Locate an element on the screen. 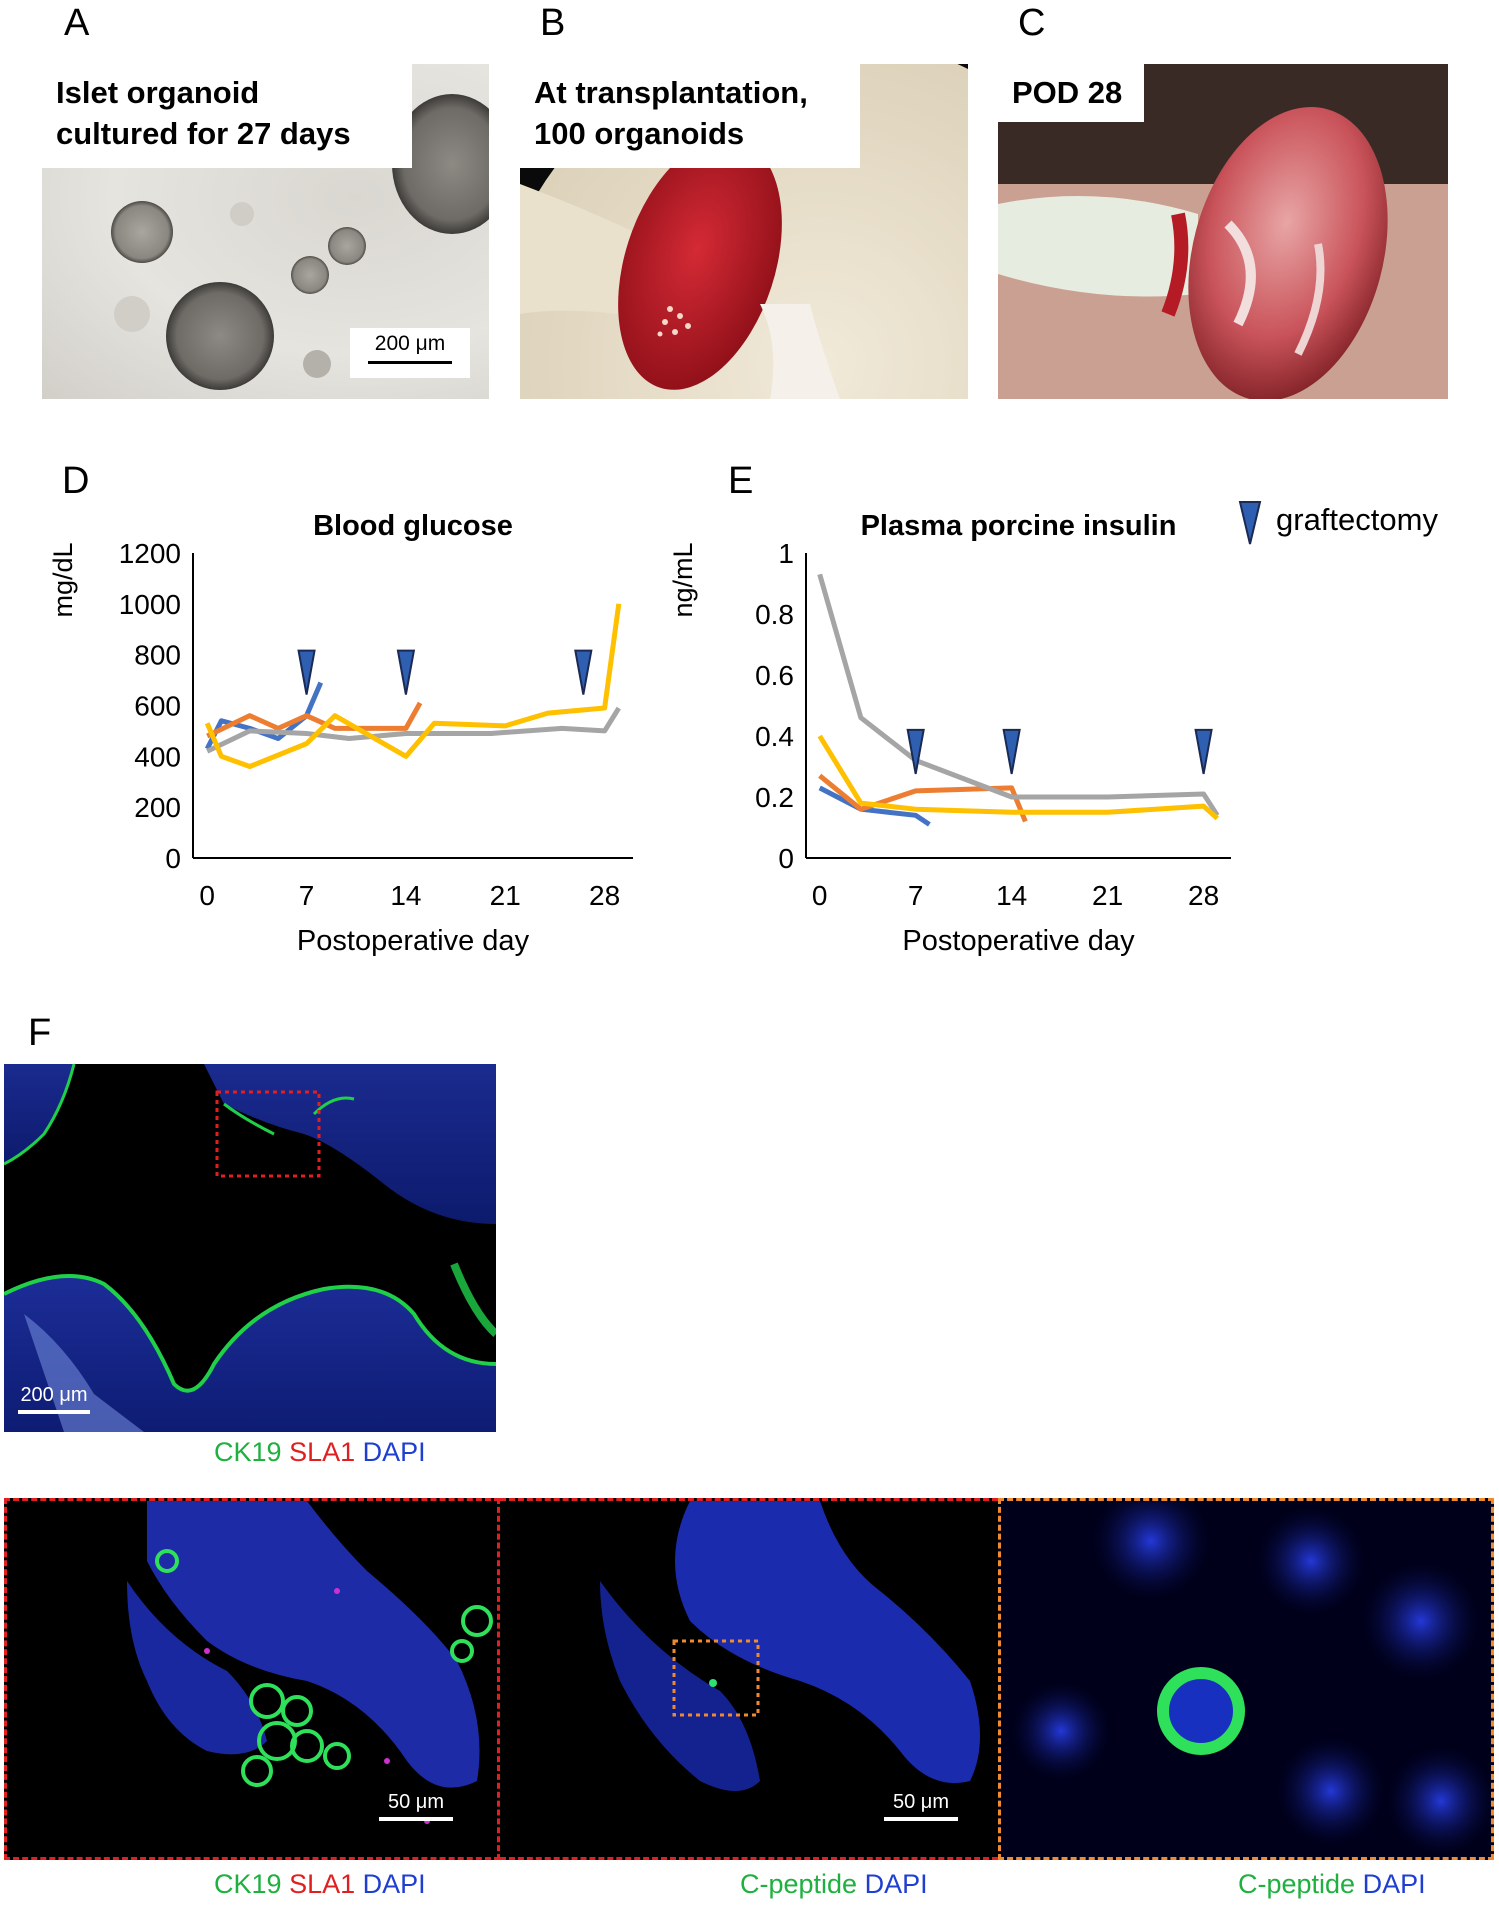 The height and width of the screenshot is (1921, 1499). pod28-photo is located at coordinates (1223, 231).